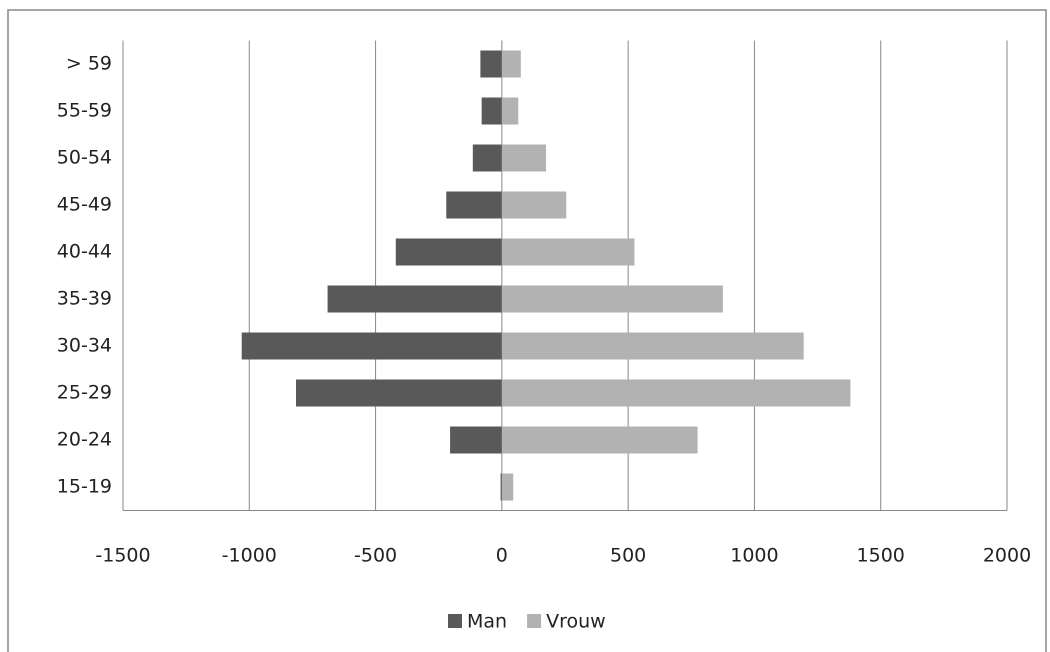  I want to click on x-tick-label: -1500, so click(122, 556).